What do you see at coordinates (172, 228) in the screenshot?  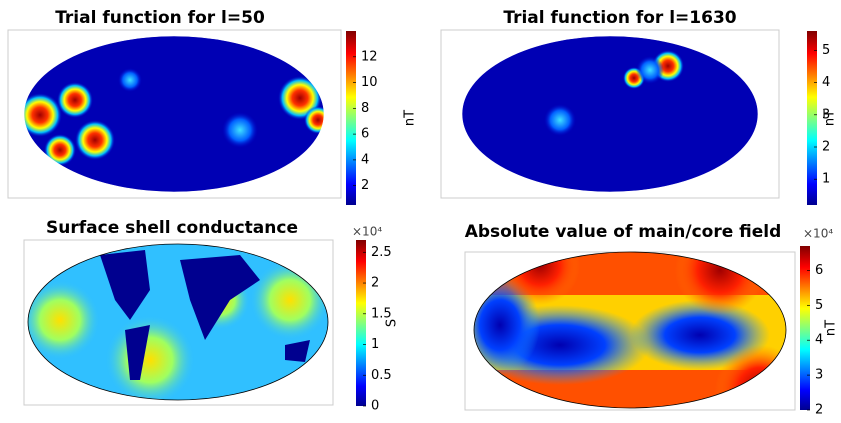 I see `panel-title: Surface shell conductance` at bounding box center [172, 228].